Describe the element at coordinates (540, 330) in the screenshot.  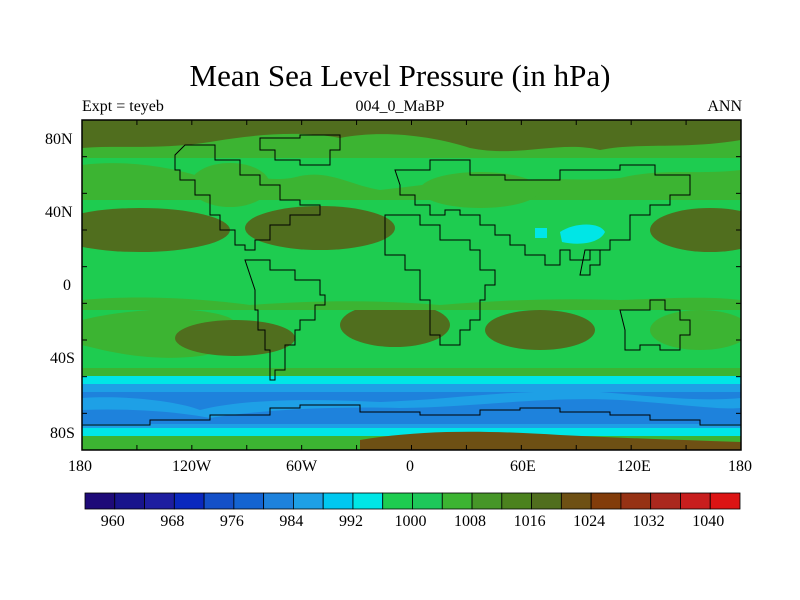
I see `sh-indian-high` at that location.